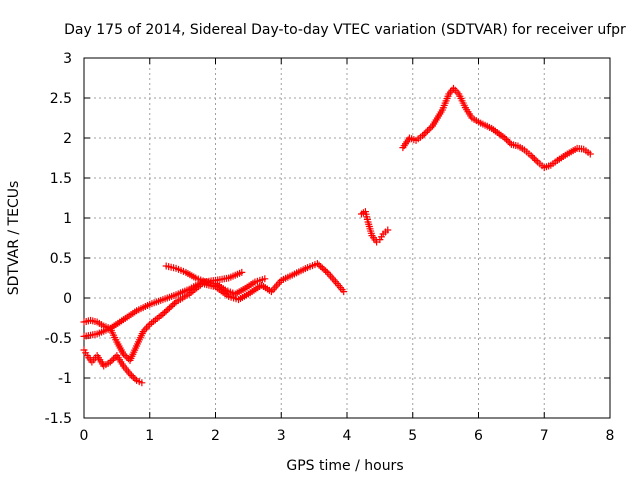 This screenshot has width=640, height=480. Describe the element at coordinates (478, 436) in the screenshot. I see `x-tick-label: 6` at that location.